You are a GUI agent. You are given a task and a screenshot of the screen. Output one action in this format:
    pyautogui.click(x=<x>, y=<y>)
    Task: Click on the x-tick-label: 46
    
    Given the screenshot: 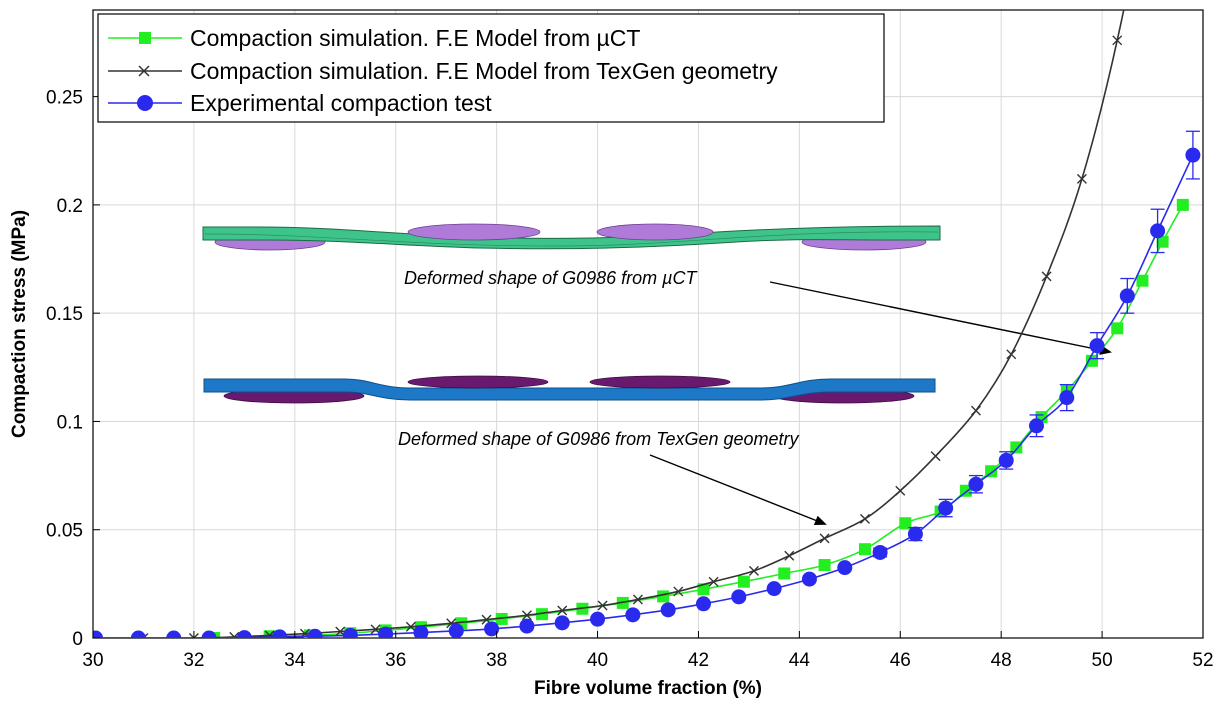 What is the action you would take?
    pyautogui.click(x=900, y=660)
    